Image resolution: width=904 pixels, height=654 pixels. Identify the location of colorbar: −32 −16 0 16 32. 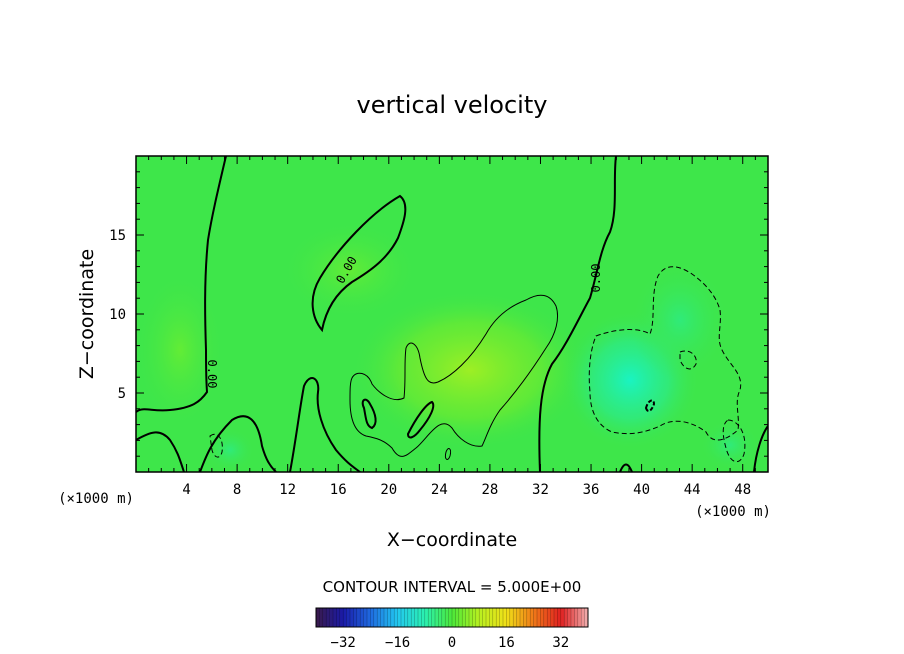
(452, 629).